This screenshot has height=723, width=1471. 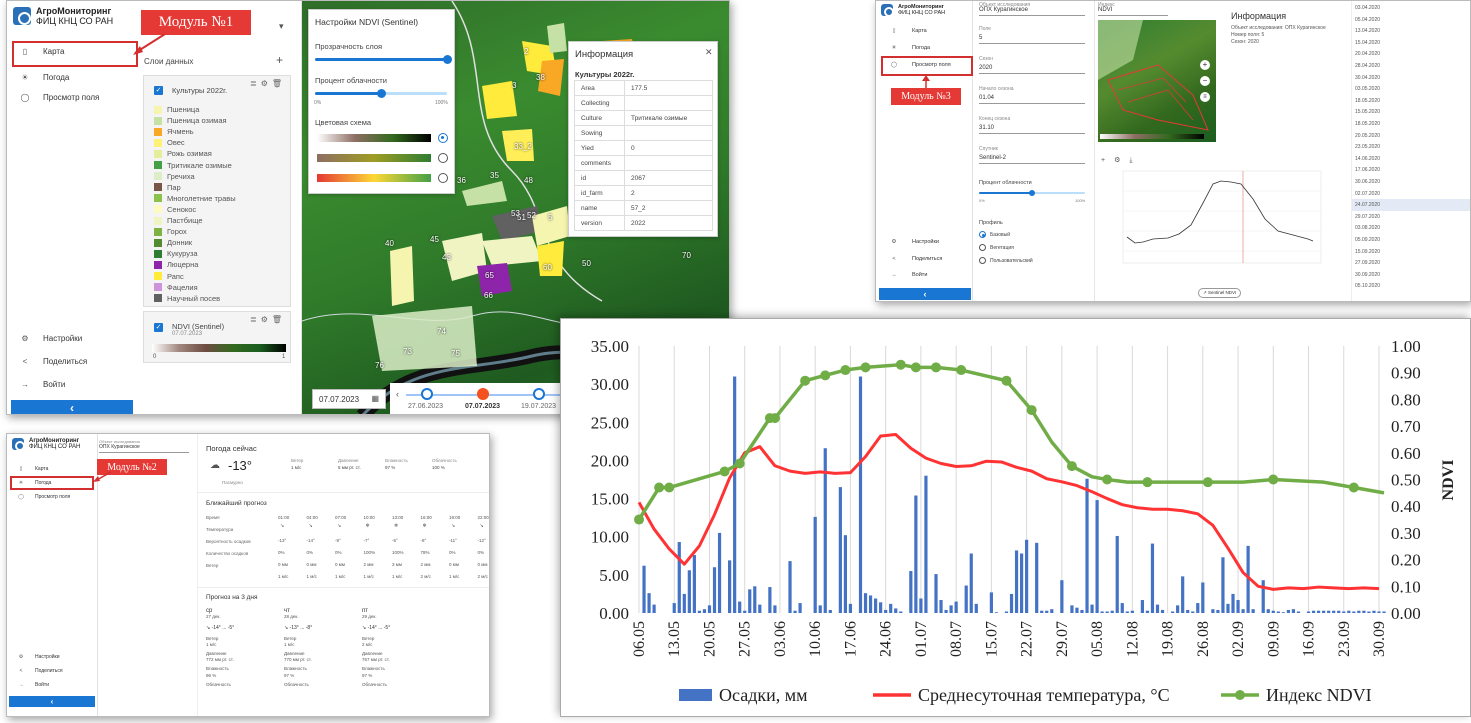 What do you see at coordinates (1368, 158) in the screenshot?
I see `date-list-item: 14.06.2020` at bounding box center [1368, 158].